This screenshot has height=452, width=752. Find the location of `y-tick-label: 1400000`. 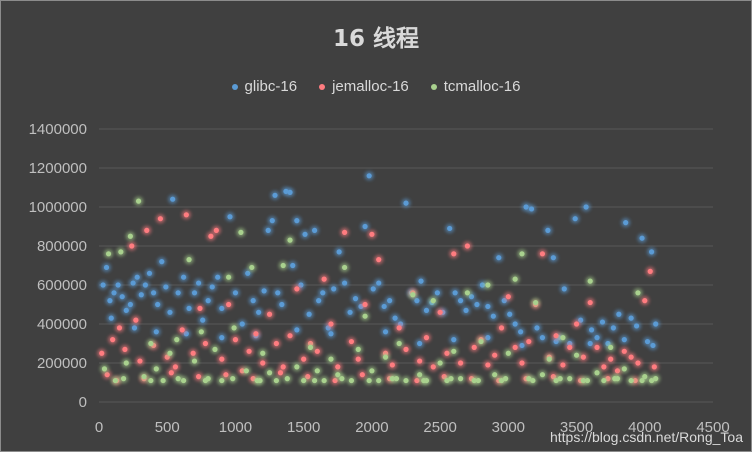

y-tick-label: 1400000 is located at coordinates (58, 129).